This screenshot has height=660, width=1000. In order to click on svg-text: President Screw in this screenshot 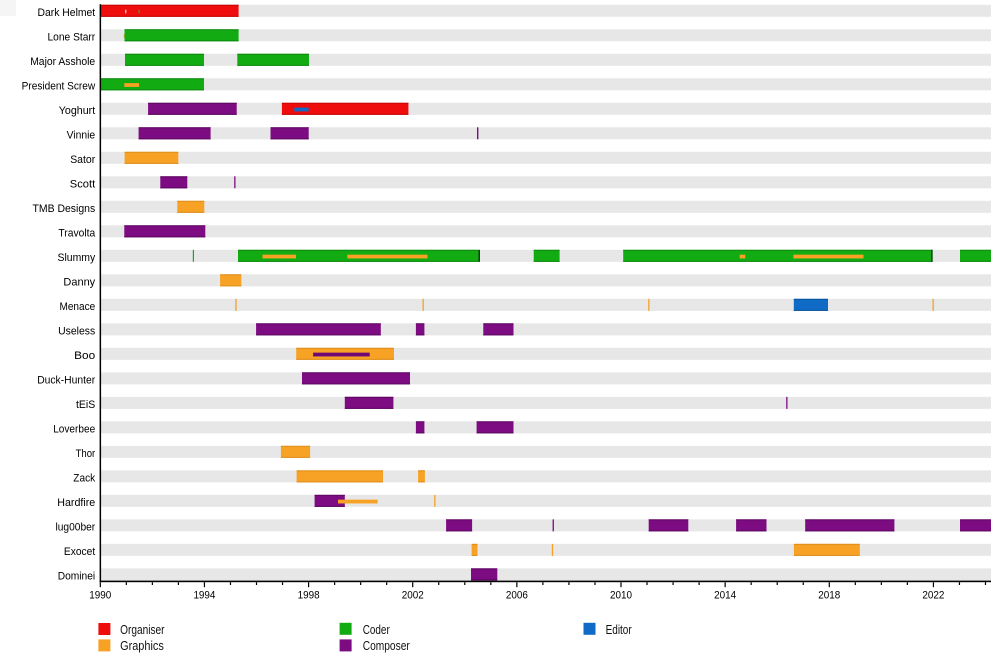, I will do `click(59, 86)`.